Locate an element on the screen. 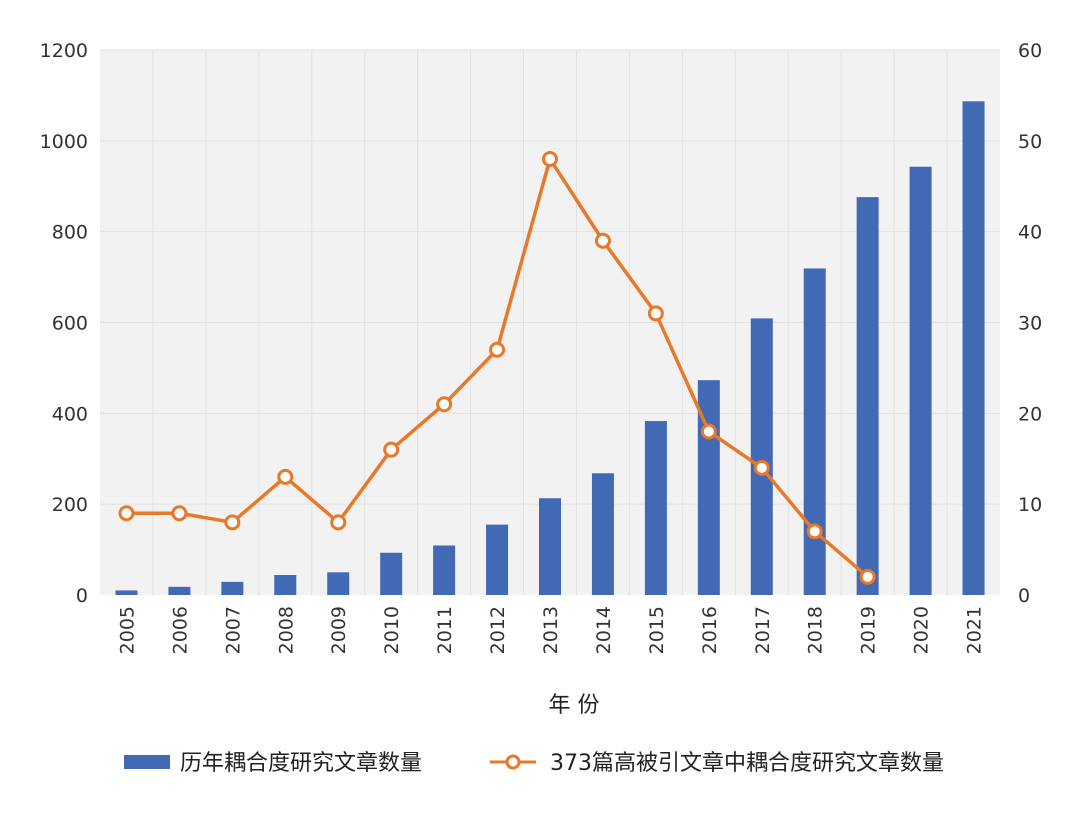  legend-bar-label: 历年耦合度研究文章数量 is located at coordinates (301, 763).